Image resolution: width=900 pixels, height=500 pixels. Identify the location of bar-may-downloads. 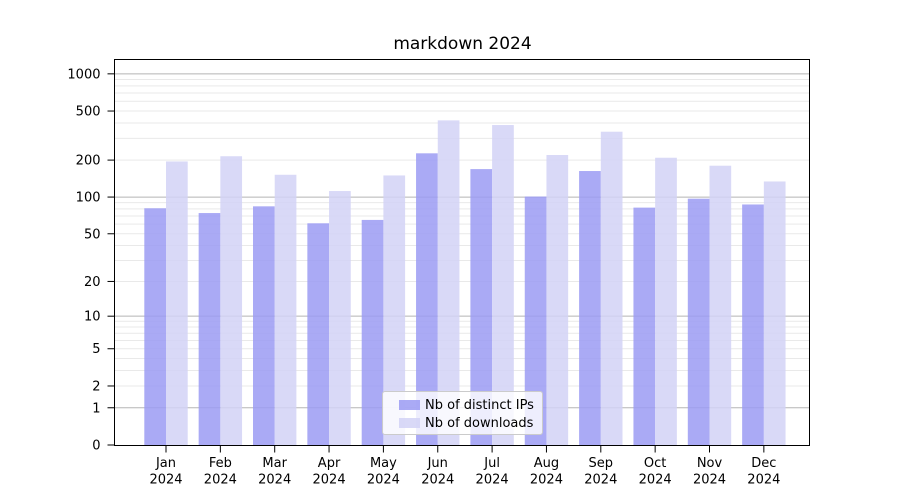
(394, 310).